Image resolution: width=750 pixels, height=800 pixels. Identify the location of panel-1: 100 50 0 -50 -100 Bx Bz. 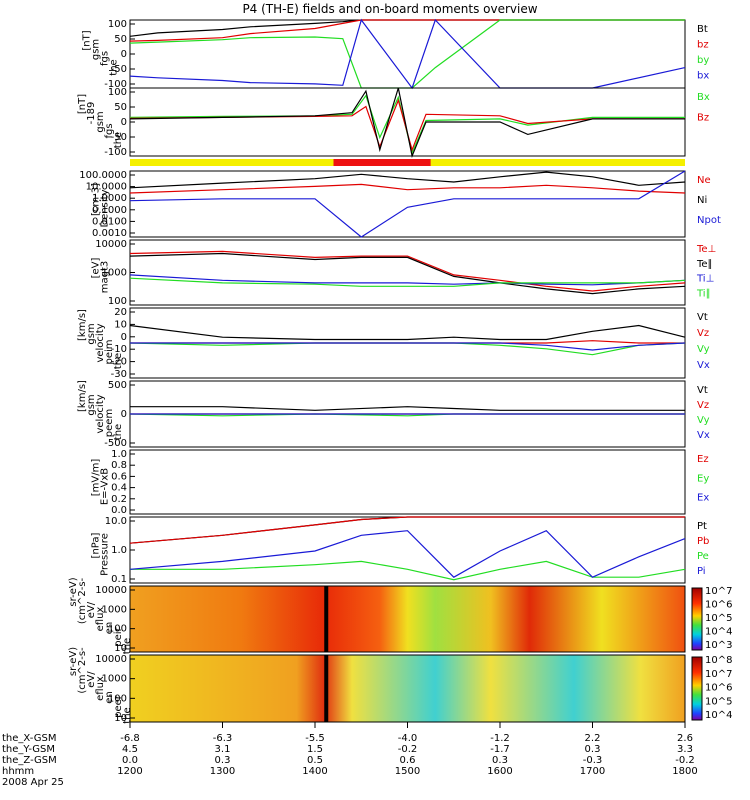
(407, 123).